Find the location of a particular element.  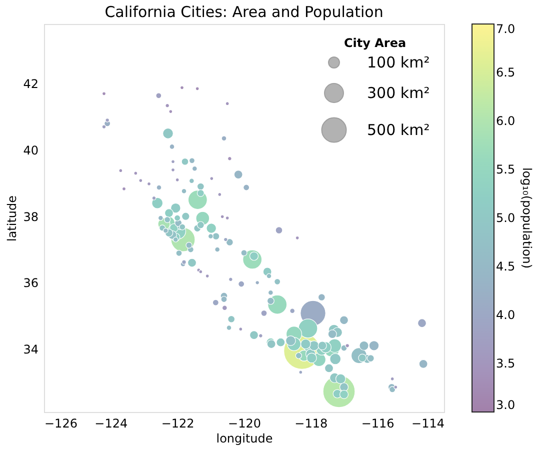

x-axis-title: longitude is located at coordinates (244, 439).